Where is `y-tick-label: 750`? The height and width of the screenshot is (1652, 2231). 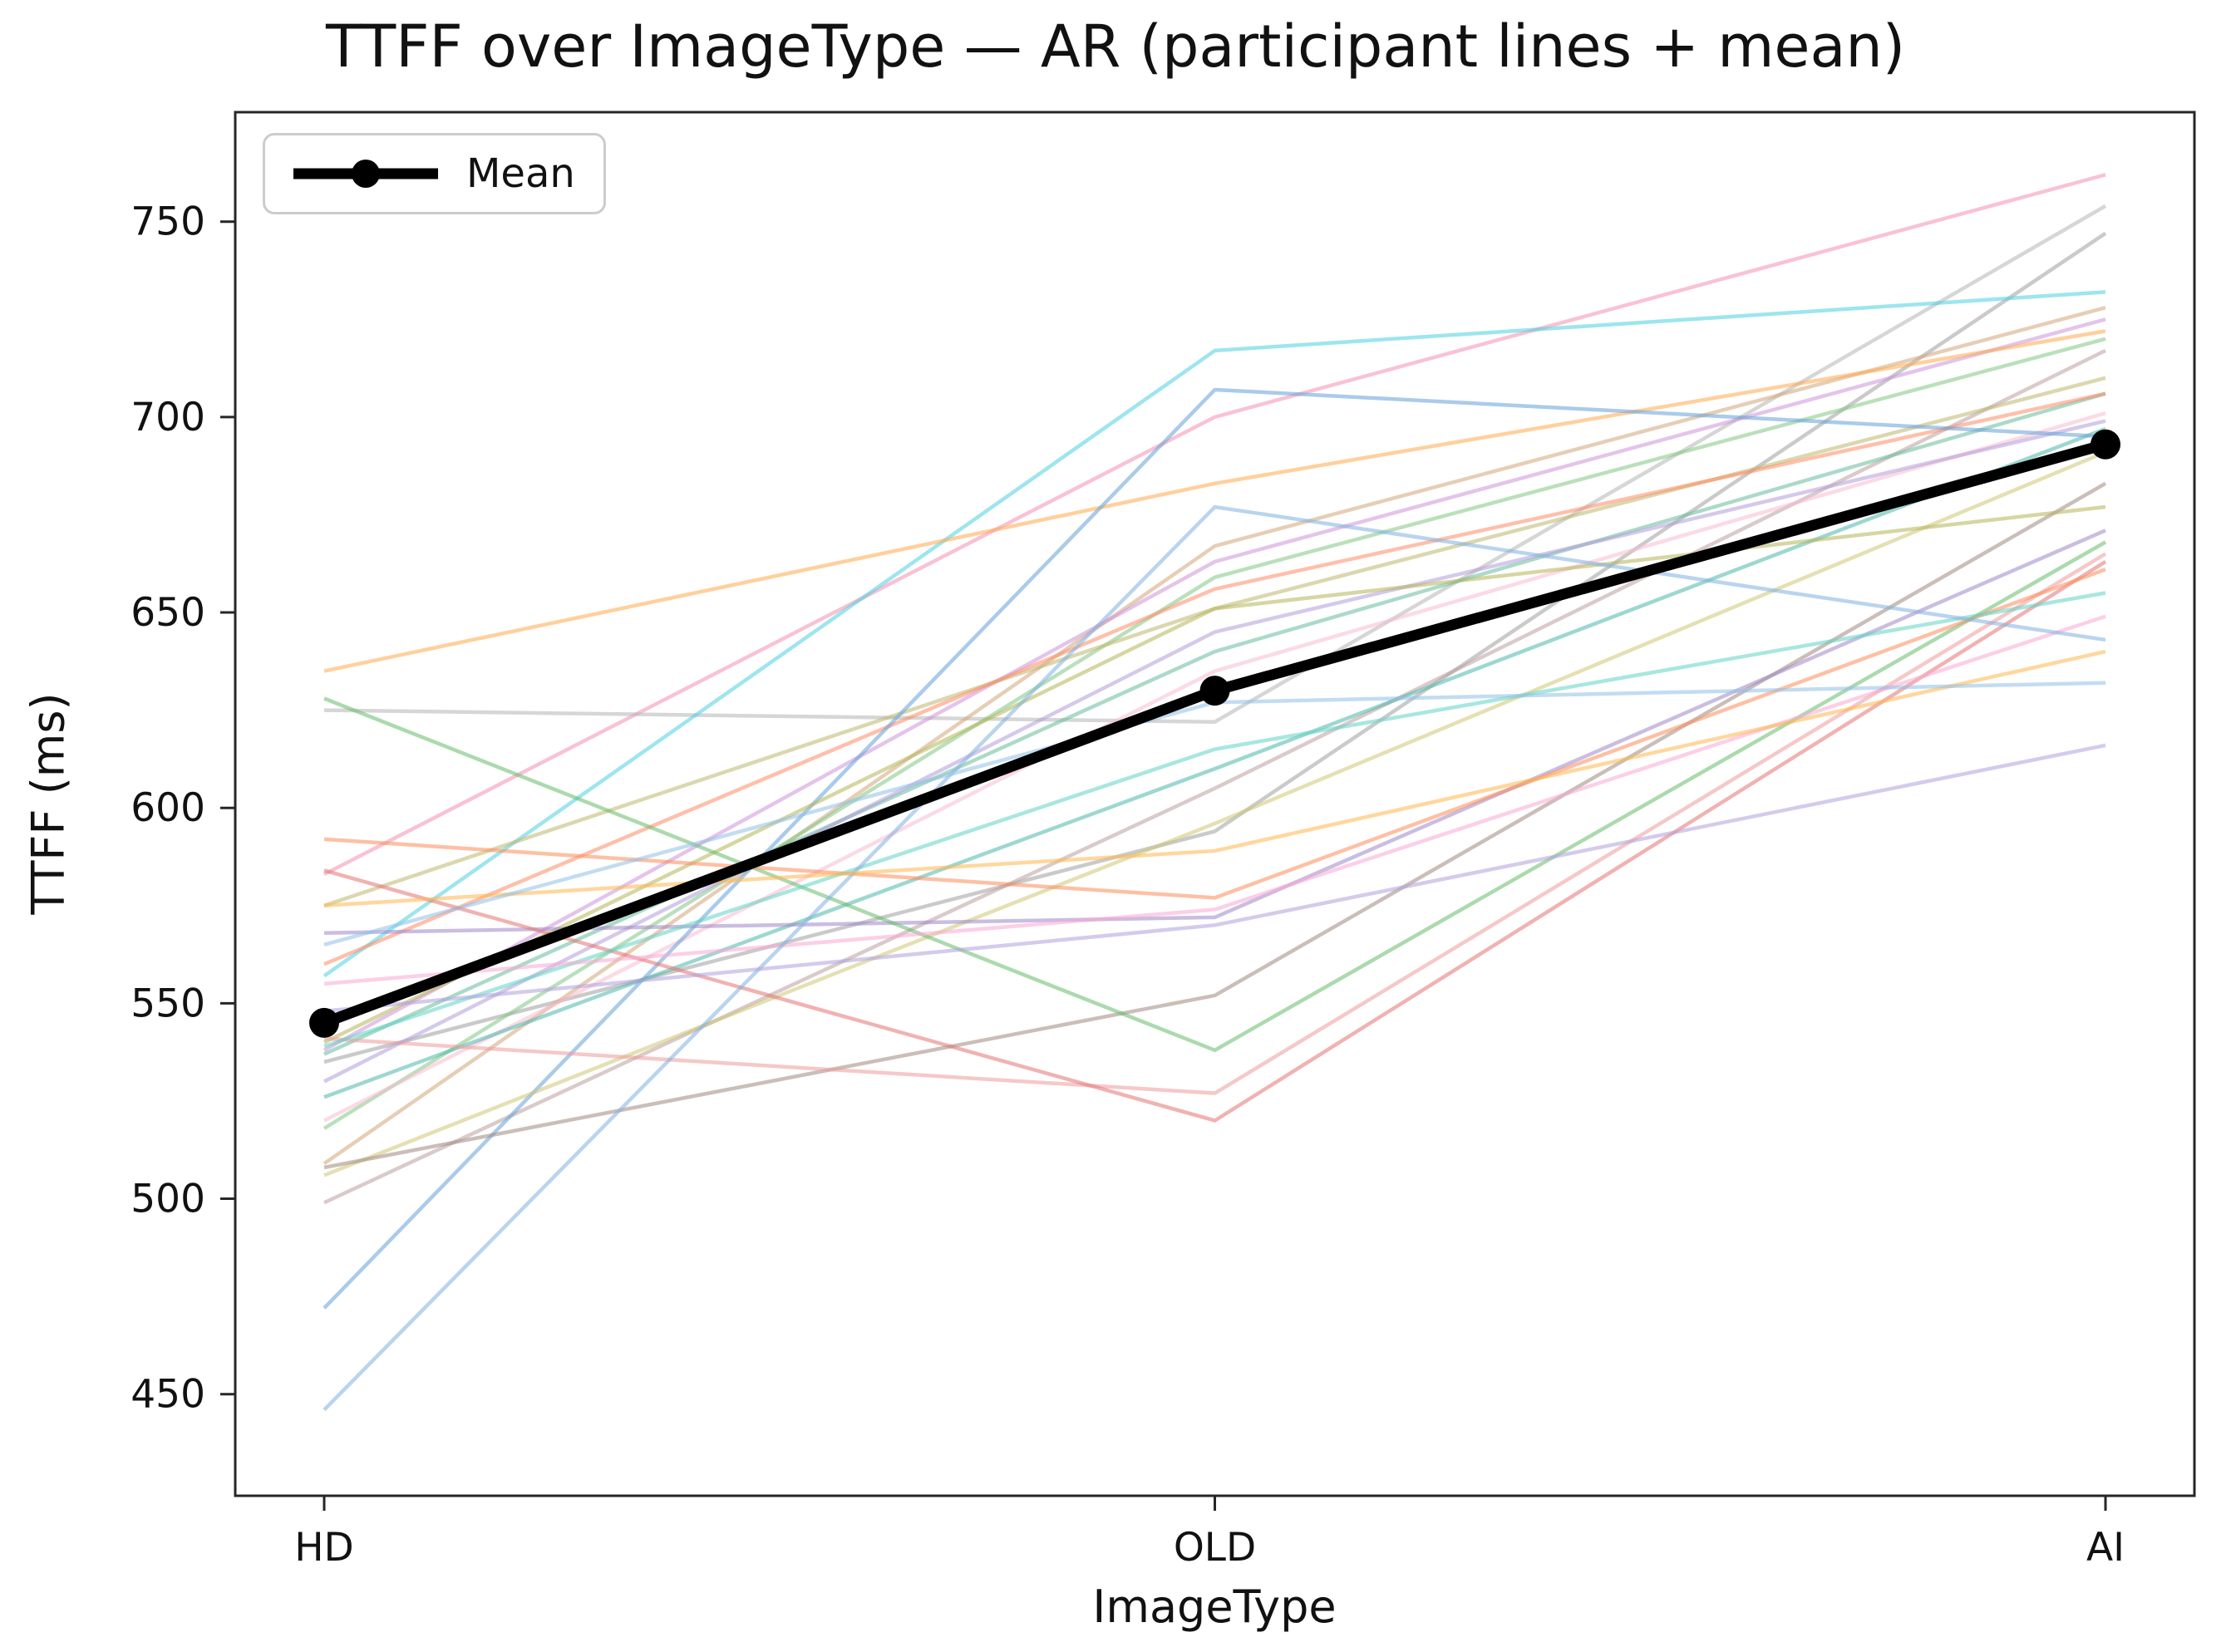 y-tick-label: 750 is located at coordinates (168, 222).